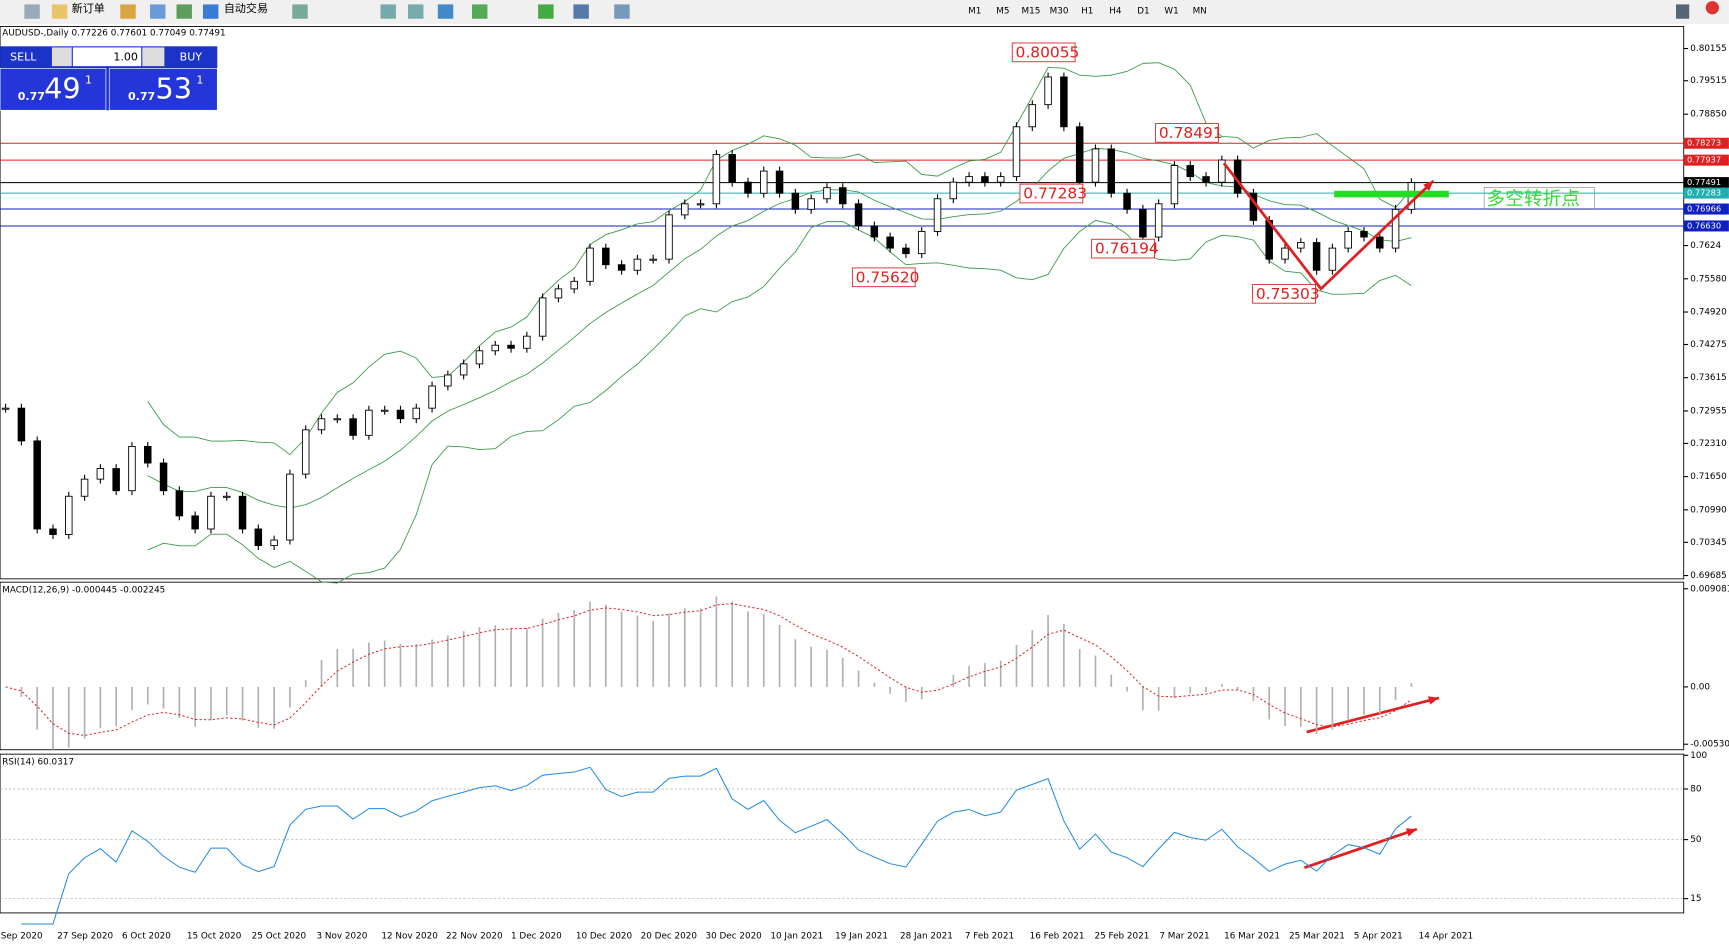  Describe the element at coordinates (163, 89) in the screenshot. I see `buy-box` at that location.